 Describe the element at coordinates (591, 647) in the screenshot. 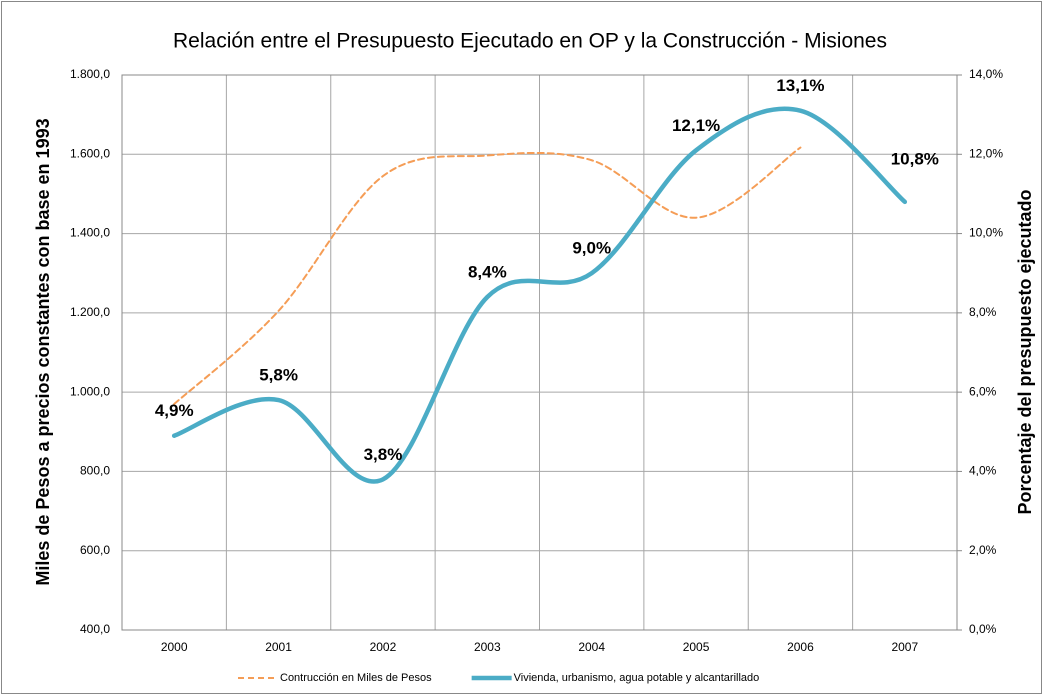

I see `x-tick-label: 2004` at that location.